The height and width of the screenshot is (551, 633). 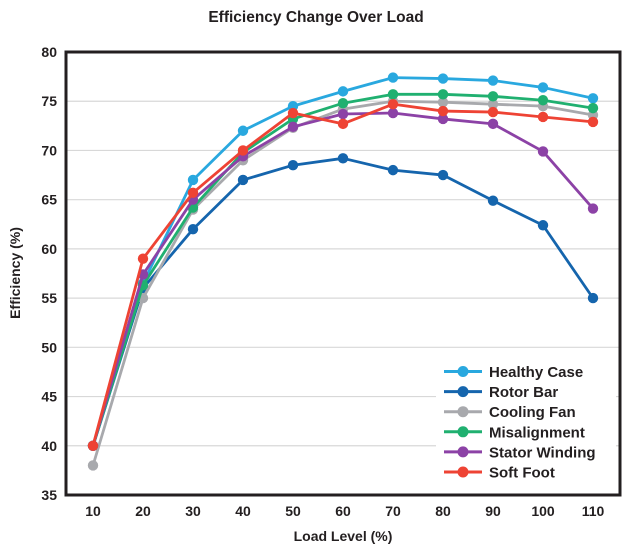 What do you see at coordinates (522, 473) in the screenshot?
I see `legend-label-soft-foot: Soft Foot` at bounding box center [522, 473].